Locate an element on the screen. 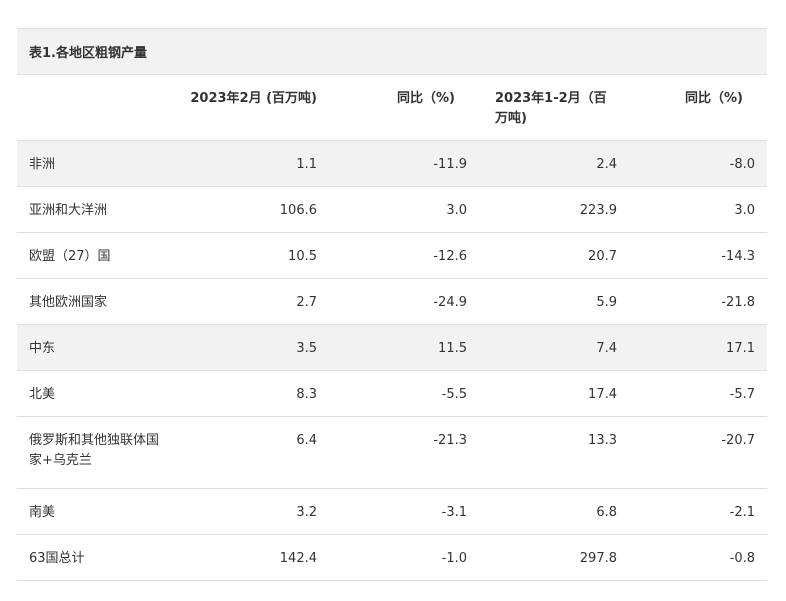 The image size is (786, 601). table-row: 其他欧洲国家 2.7 -24.9 5.9 -21.8 is located at coordinates (392, 301).